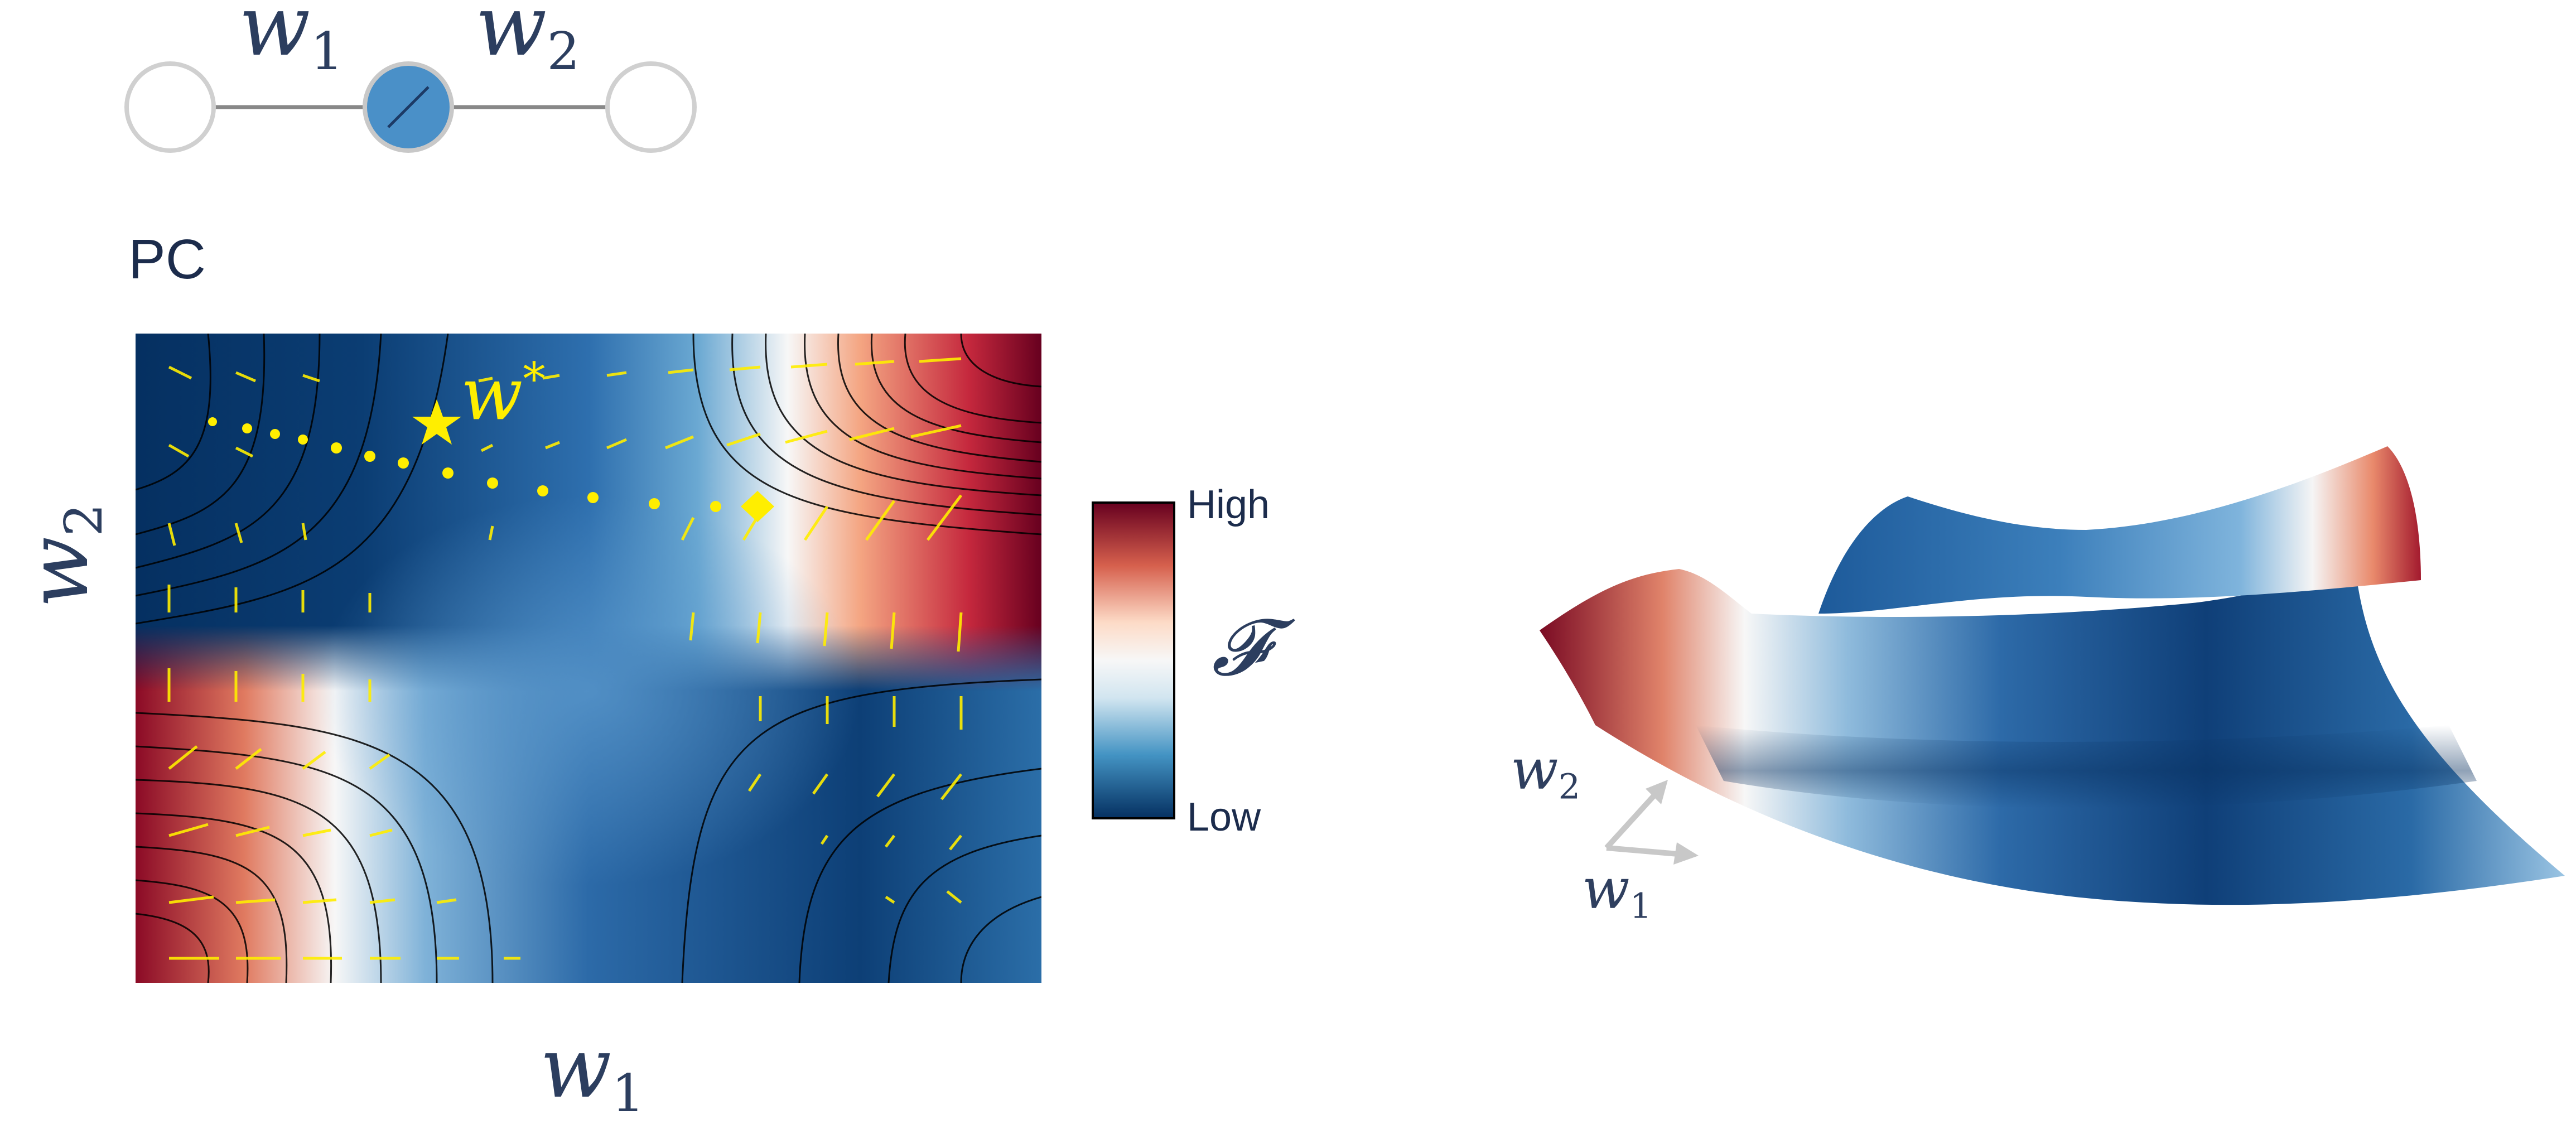 The width and height of the screenshot is (2576, 1129). Describe the element at coordinates (167, 259) in the screenshot. I see `panel-title: PC` at that location.